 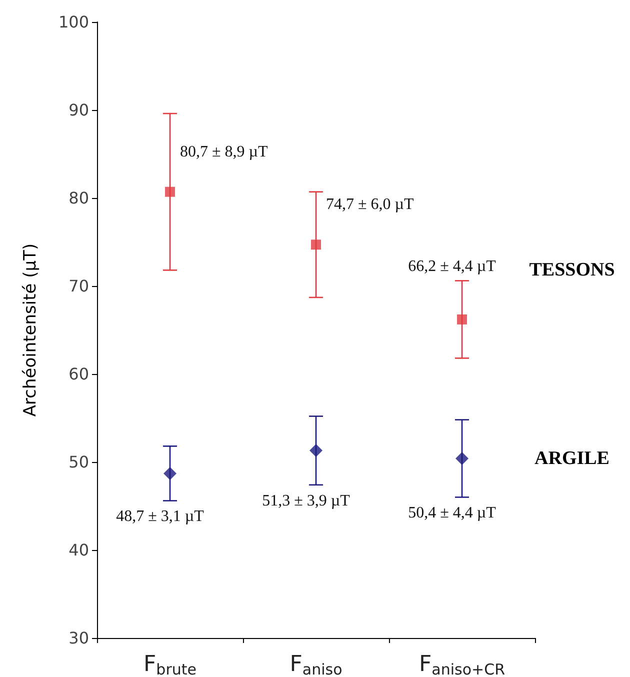 I want to click on y-tick-label: 30, so click(x=78, y=638).